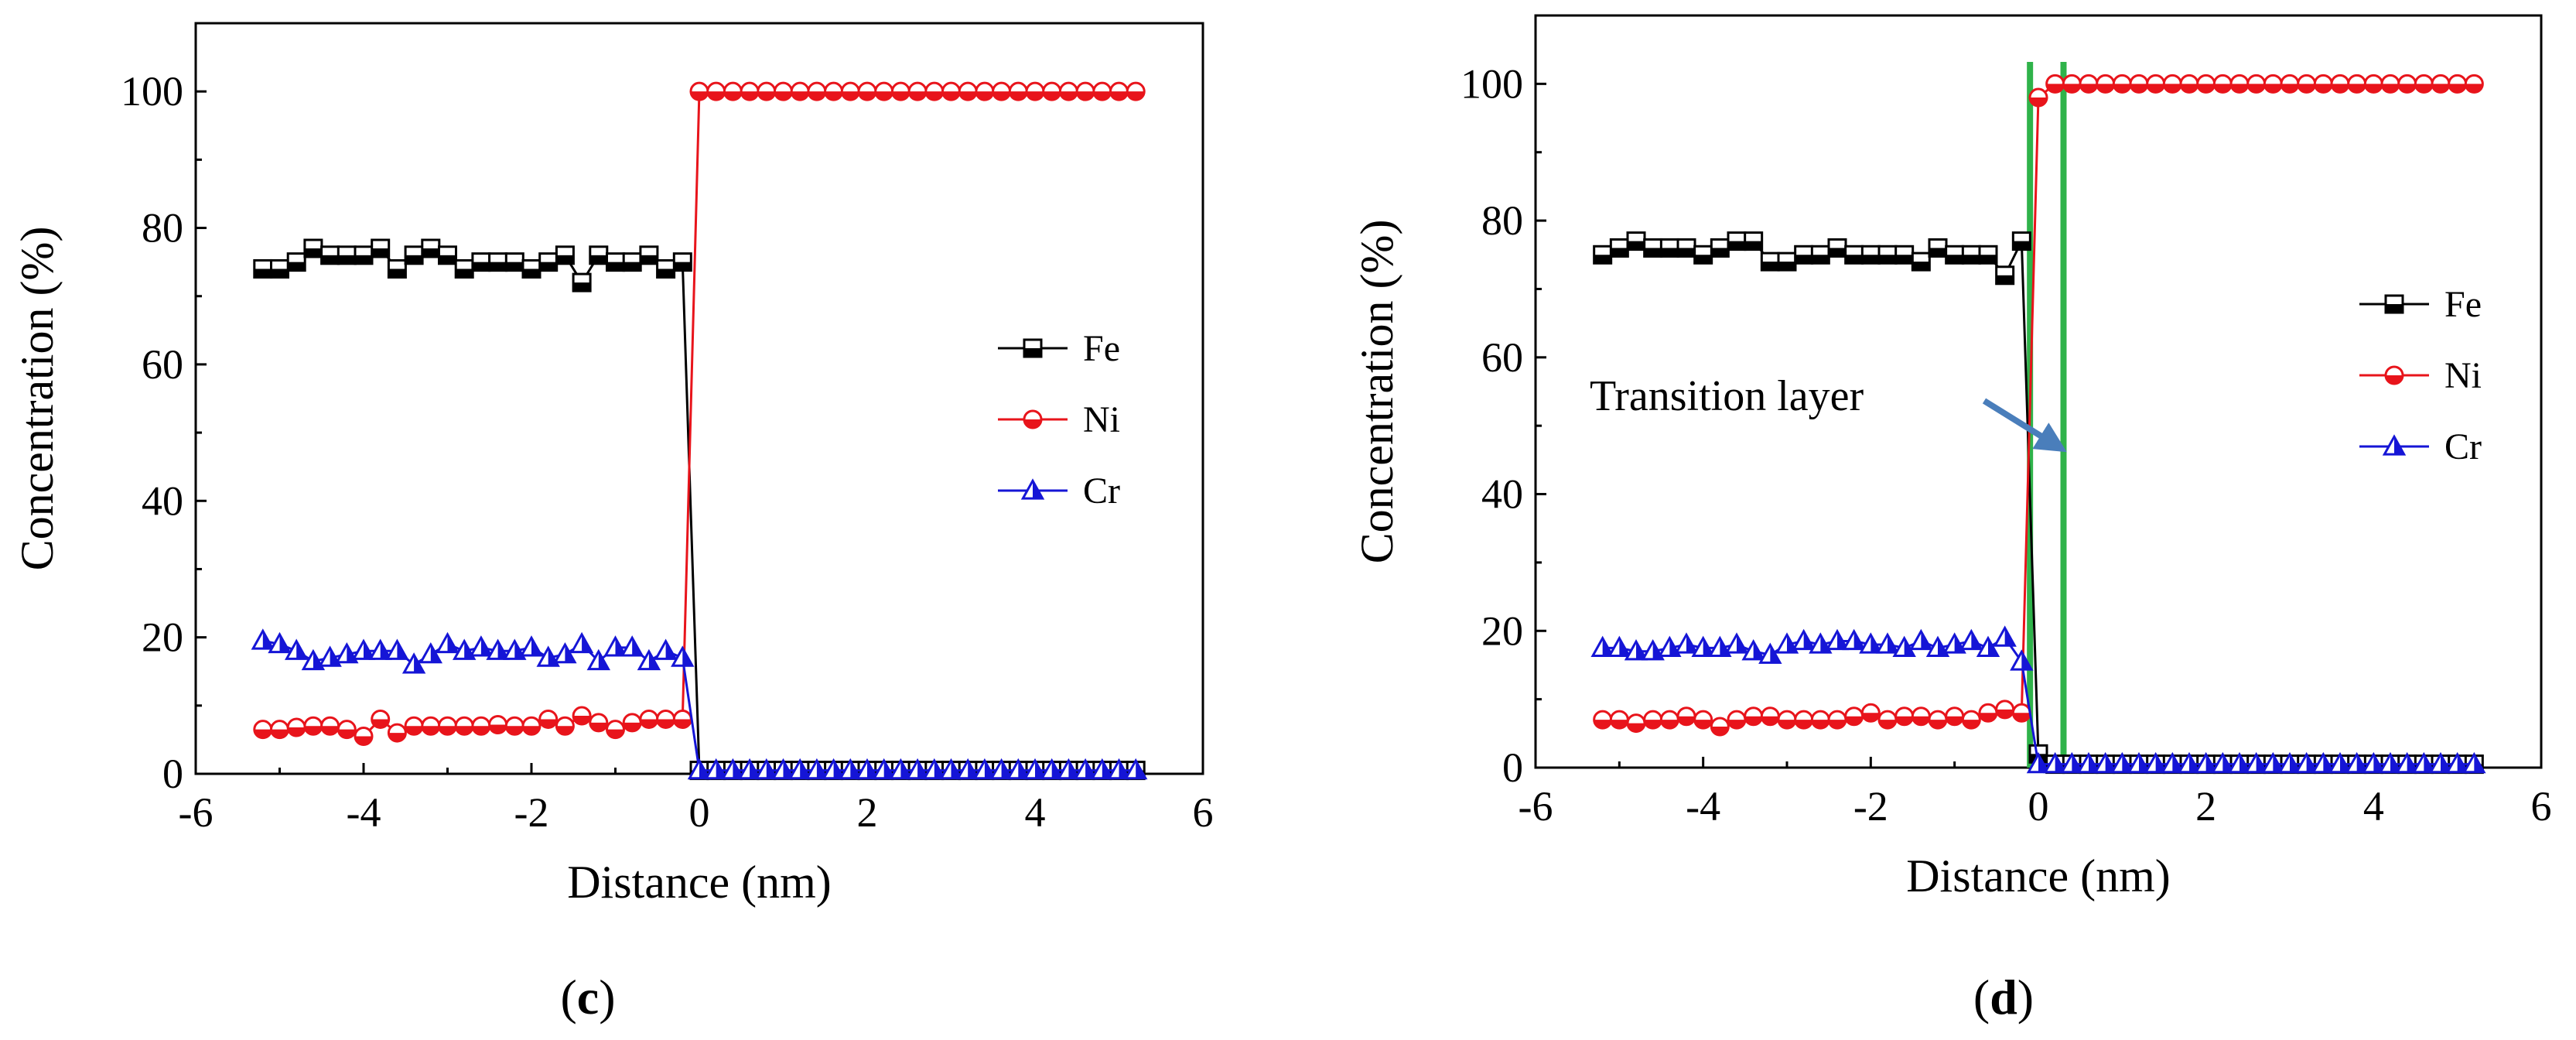 The image size is (2576, 1040). What do you see at coordinates (867, 812) in the screenshot?
I see `x-tick-label: 2` at bounding box center [867, 812].